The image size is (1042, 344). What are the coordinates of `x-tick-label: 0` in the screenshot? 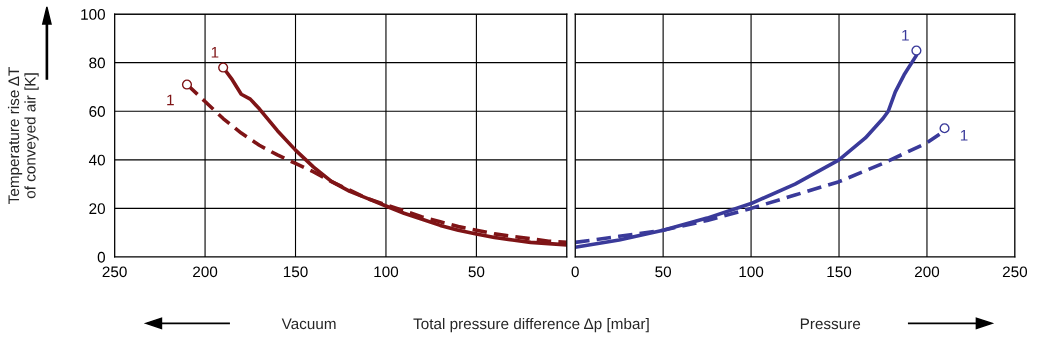 It's located at (575, 272).